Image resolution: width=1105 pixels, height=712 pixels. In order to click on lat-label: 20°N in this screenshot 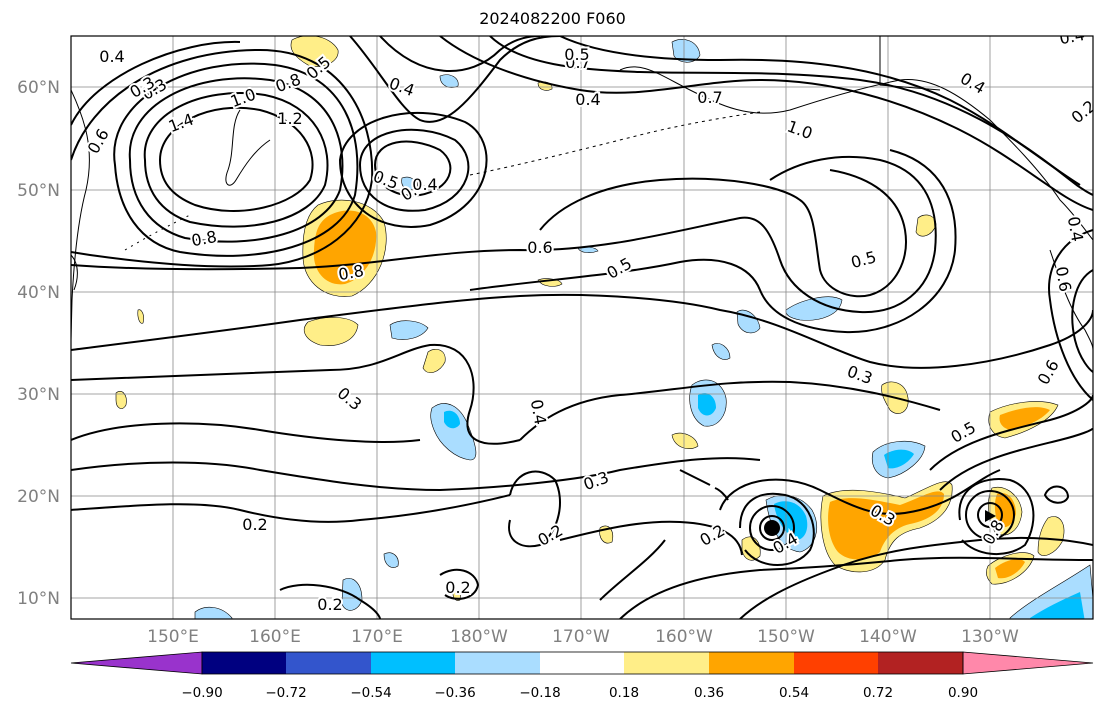, I will do `click(38, 497)`.